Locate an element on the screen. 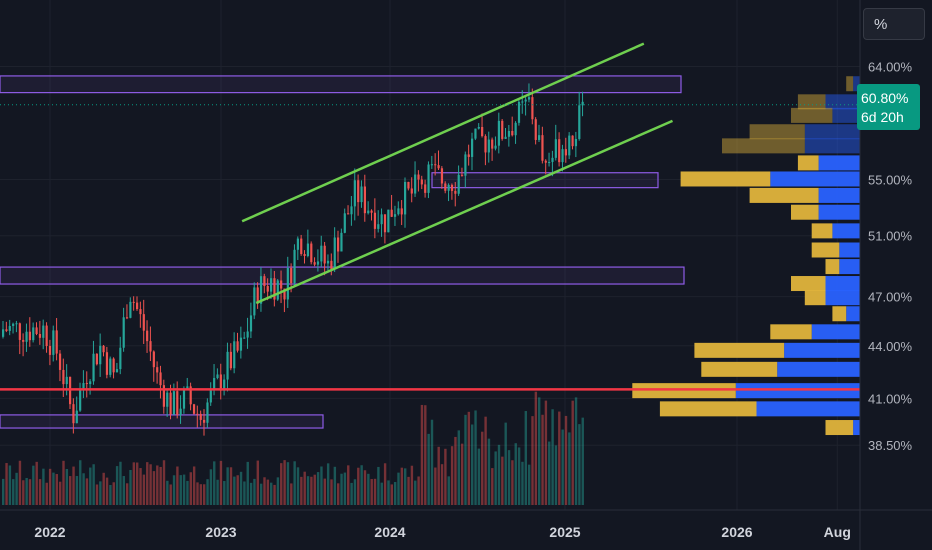 The image size is (932, 550). time-tick-label: 2026 is located at coordinates (736, 532).